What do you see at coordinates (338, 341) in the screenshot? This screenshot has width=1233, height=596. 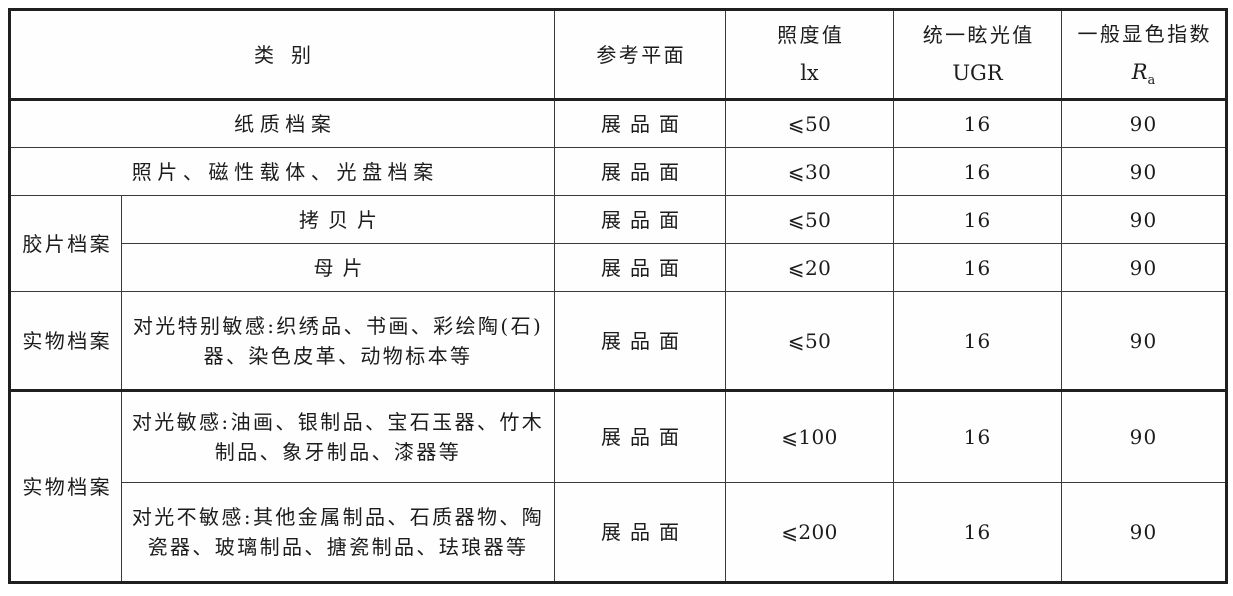 I see `category-cell: 对光特别敏感:织绣品、书画、彩绘陶(石)器、染色皮革、动物标本等` at bounding box center [338, 341].